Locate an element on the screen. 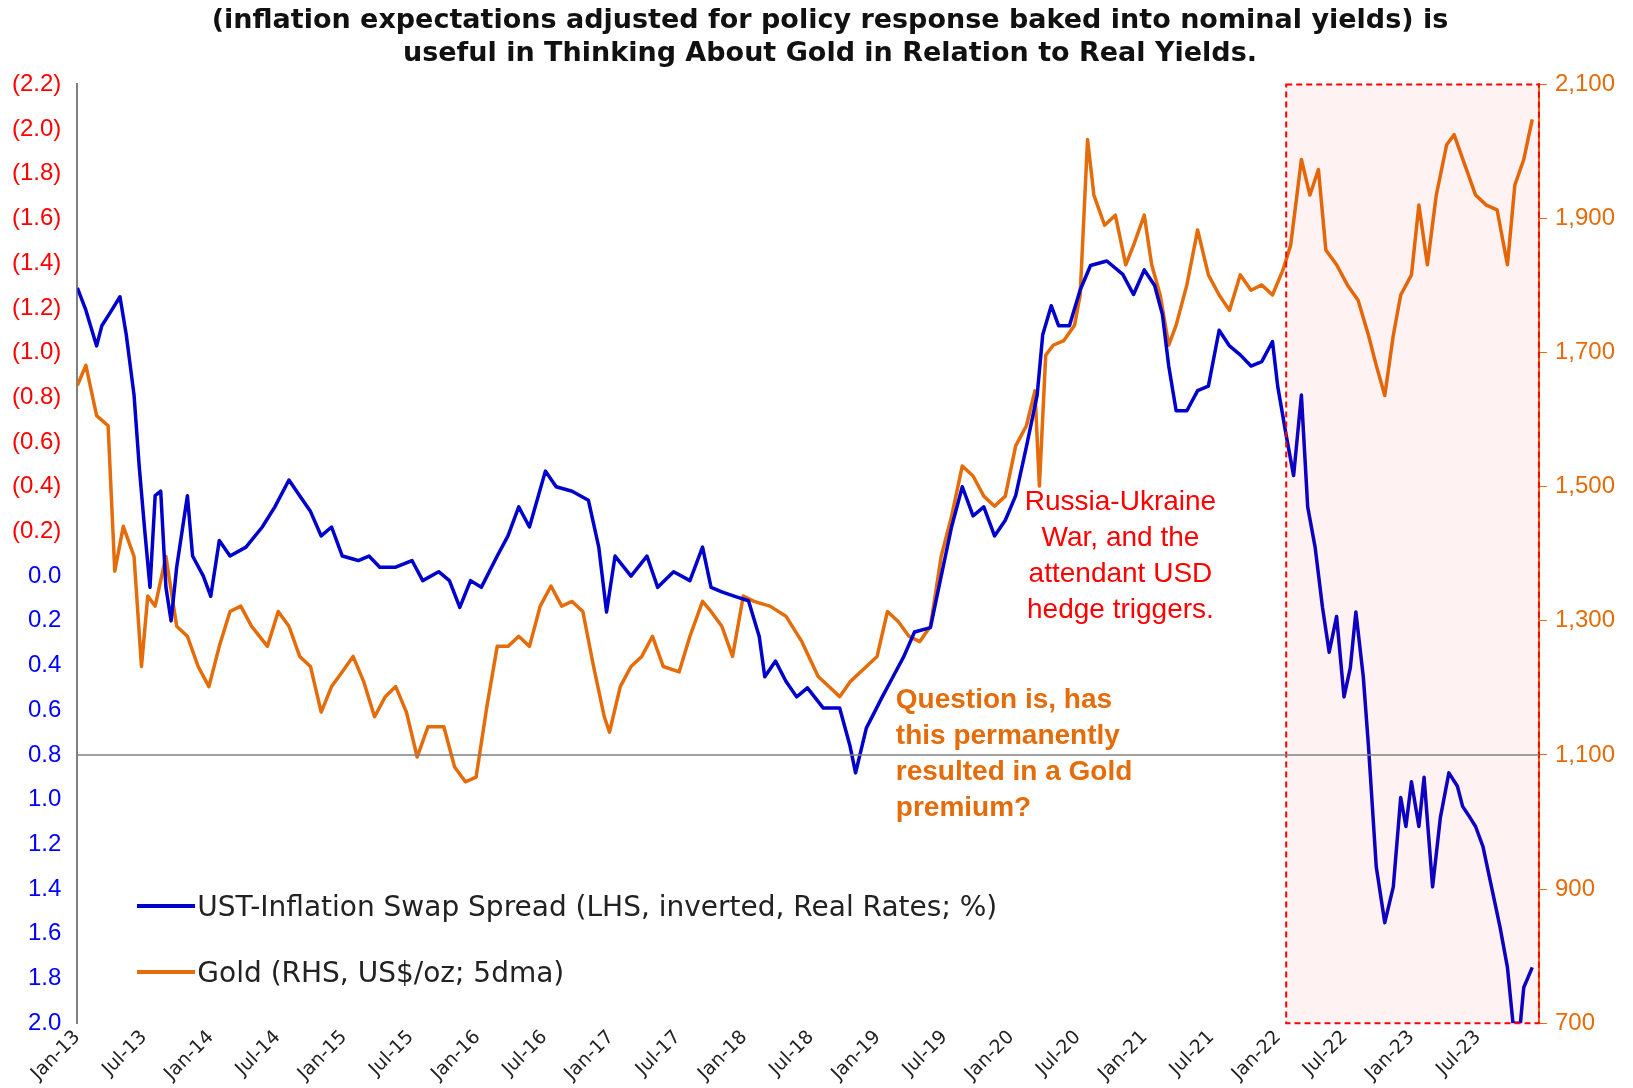 This screenshot has width=1633, height=1088. legend-label: Gold (RHS, US$/oz; 5dma) is located at coordinates (381, 972).